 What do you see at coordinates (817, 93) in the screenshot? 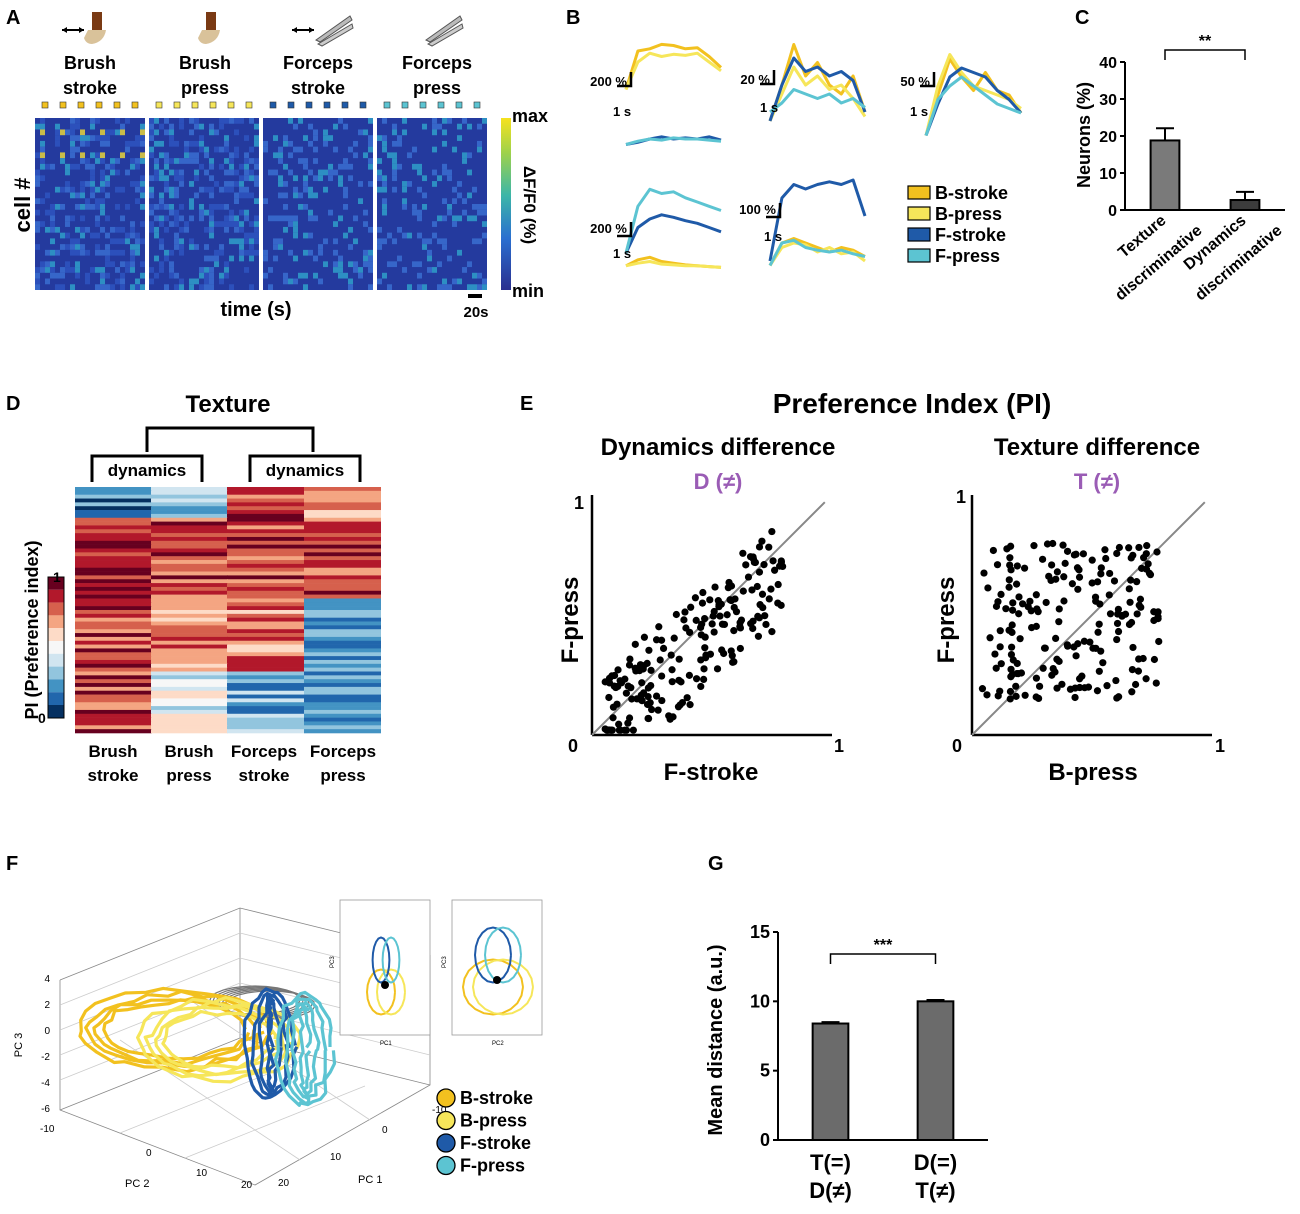
I see `trace-2-b-press` at bounding box center [817, 93].